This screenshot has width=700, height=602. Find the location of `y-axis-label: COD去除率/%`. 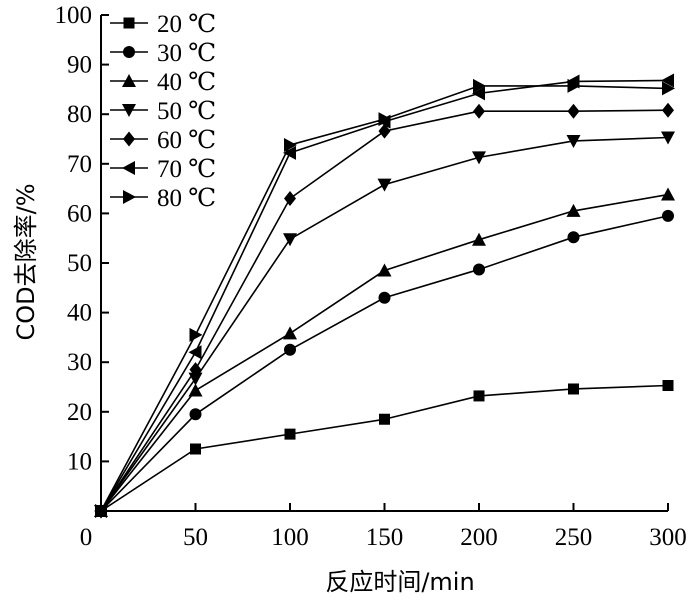

y-axis-label: COD去除率/% is located at coordinates (26, 261).